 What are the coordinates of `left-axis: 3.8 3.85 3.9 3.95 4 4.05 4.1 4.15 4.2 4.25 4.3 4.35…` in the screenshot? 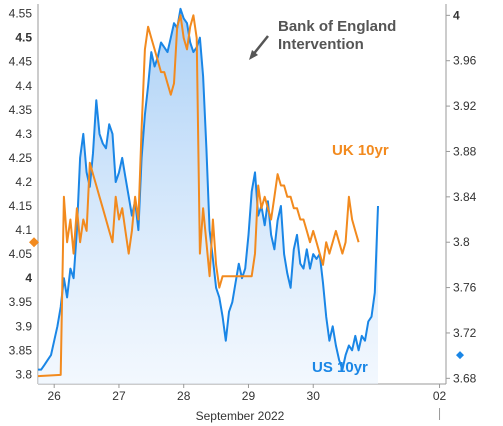 It's located at (21, 194).